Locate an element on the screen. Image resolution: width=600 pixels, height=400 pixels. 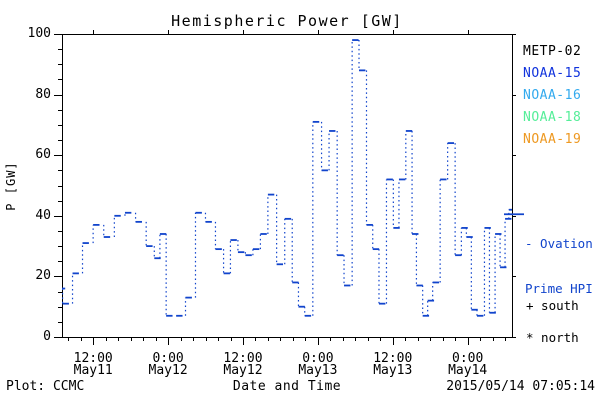
y-tick-label: 100 is located at coordinates (39, 33).